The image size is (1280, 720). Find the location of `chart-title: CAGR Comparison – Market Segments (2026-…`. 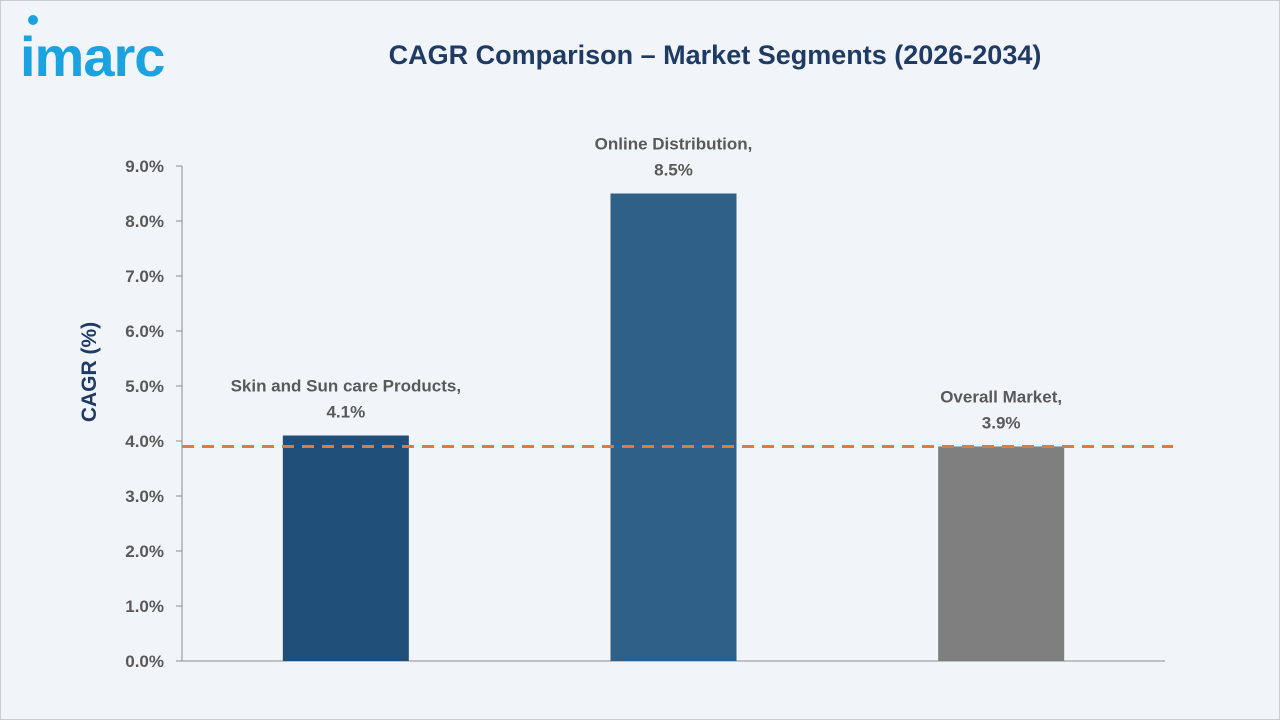

chart-title: CAGR Comparison – Market Segments (2026-… is located at coordinates (715, 55).